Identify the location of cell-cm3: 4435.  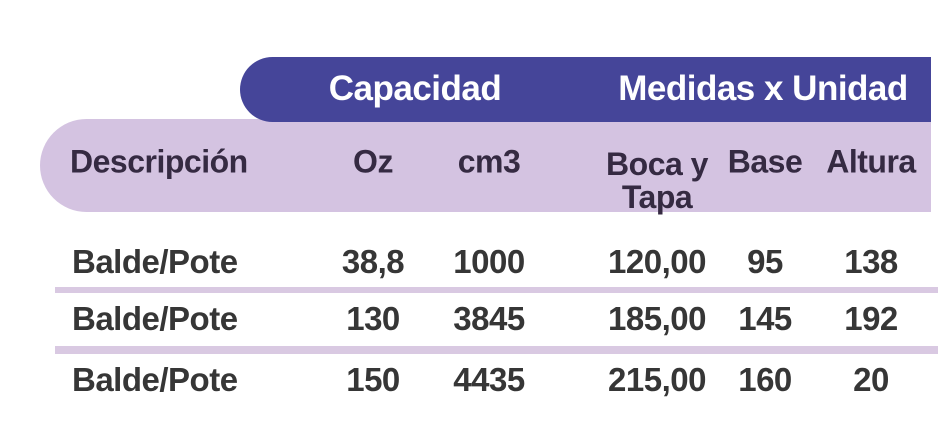
(489, 379).